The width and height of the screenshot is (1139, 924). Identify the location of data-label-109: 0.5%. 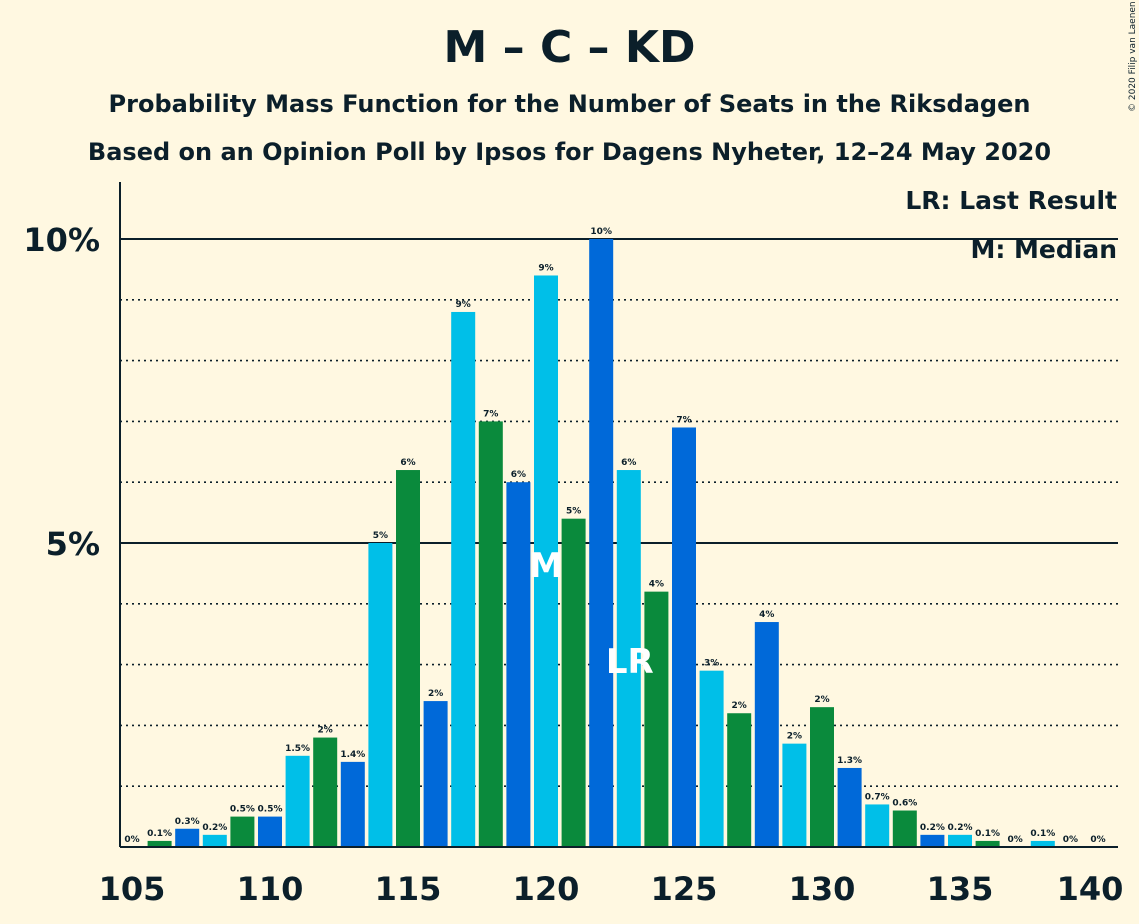
(242, 810).